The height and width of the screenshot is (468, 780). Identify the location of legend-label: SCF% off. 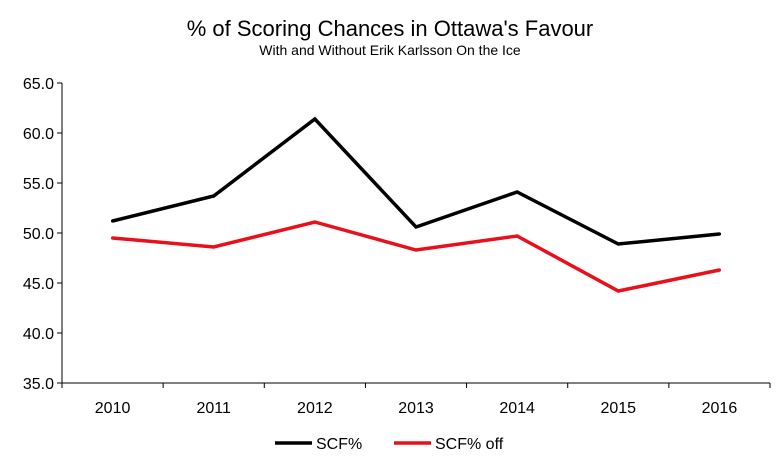
(469, 444).